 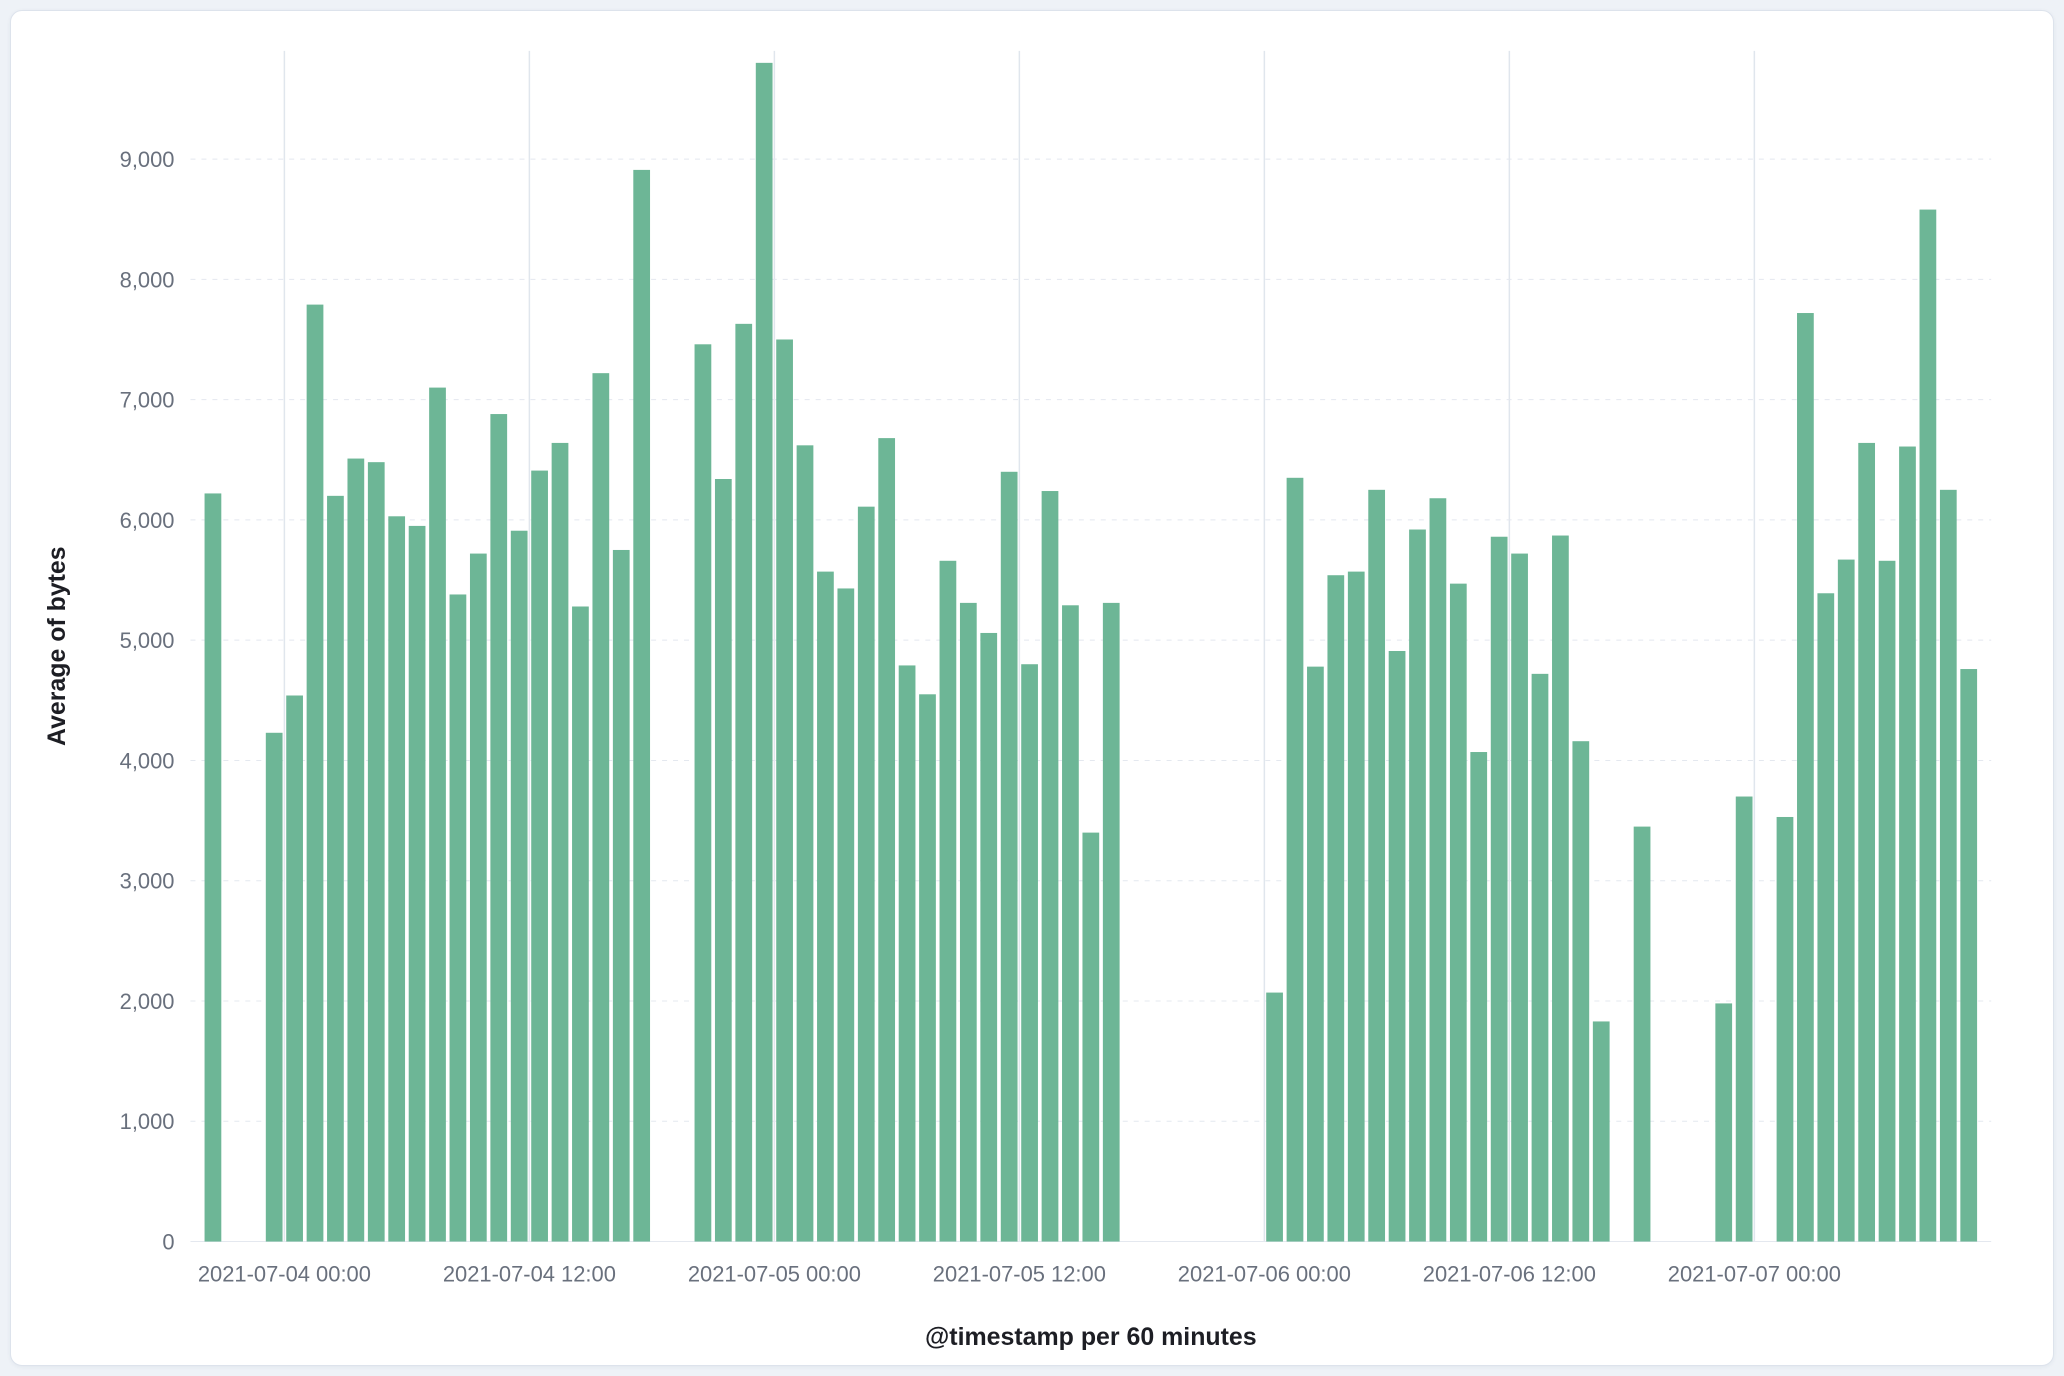 I want to click on bar: 2021-07-05 10:00 — 5060, so click(x=989, y=937).